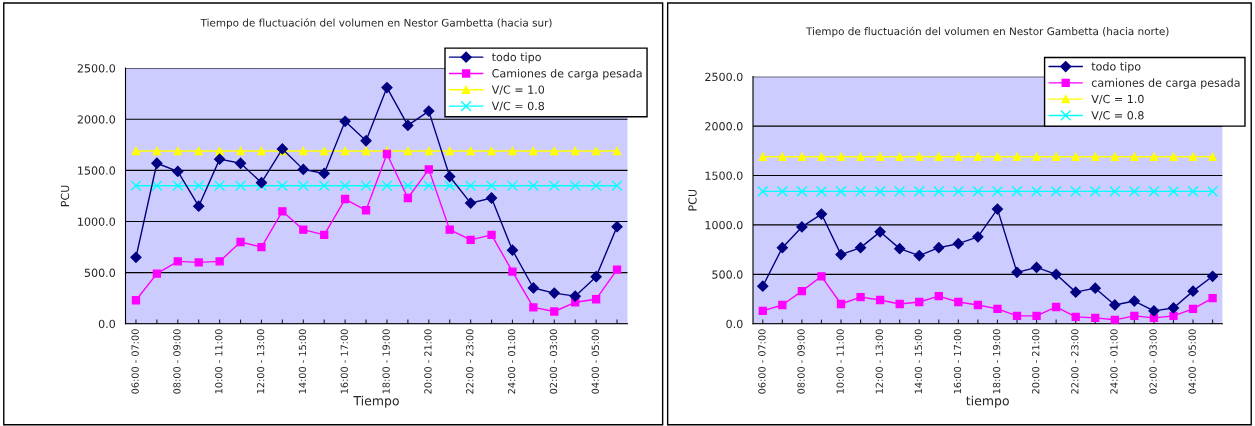 The image size is (1255, 426). Describe the element at coordinates (987, 32) in the screenshot. I see `chart-title: Tiempo de fluctuación del volumen en Nestor Gambetta (hacia norte)` at that location.